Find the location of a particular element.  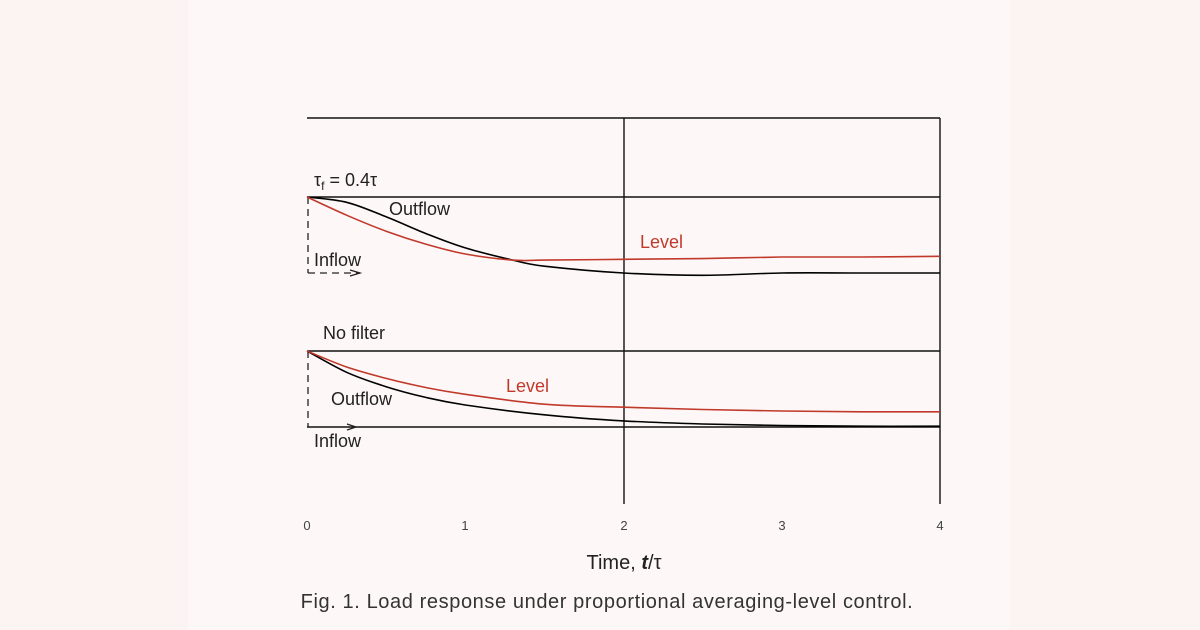

upper-inflow-step is located at coordinates (333, 235).